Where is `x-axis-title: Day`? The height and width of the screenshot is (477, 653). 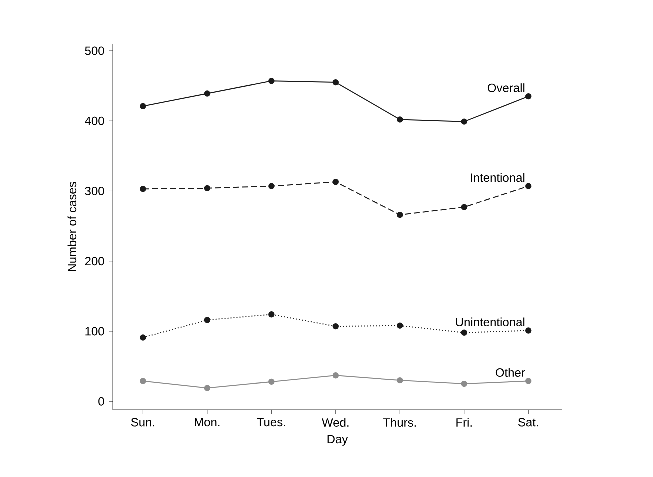 x-axis-title: Day is located at coordinates (338, 440).